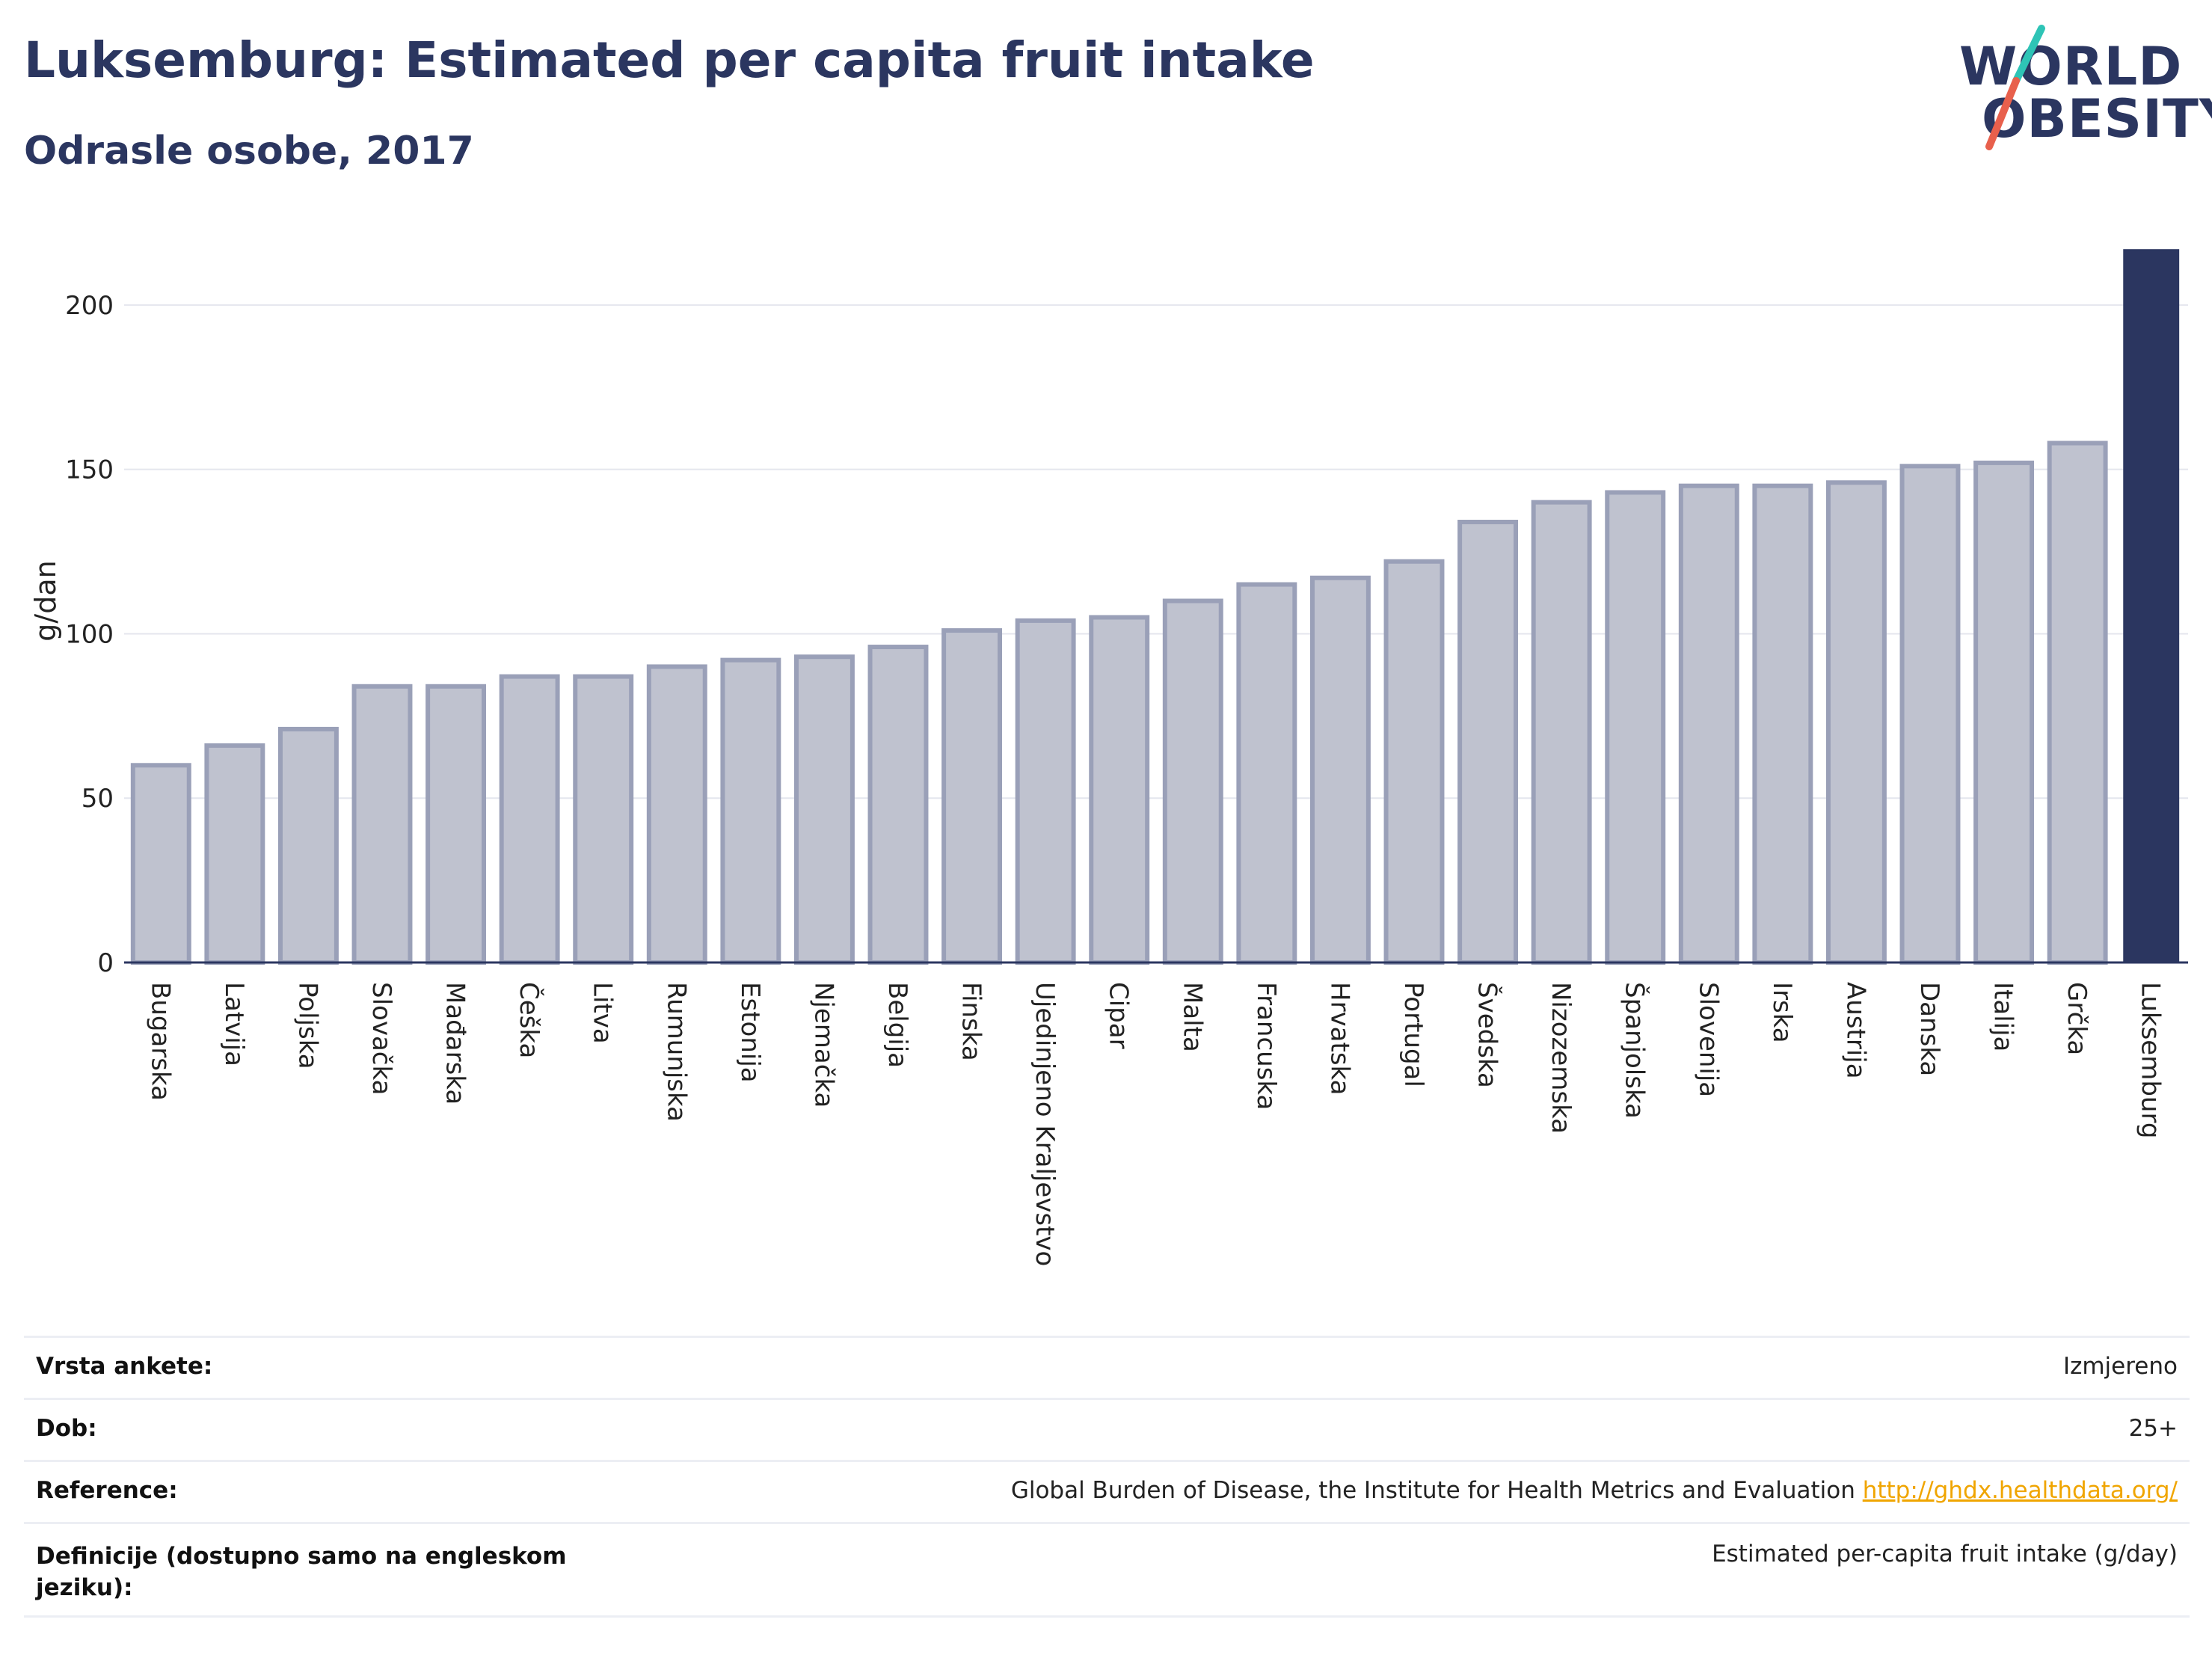  What do you see at coordinates (89, 634) in the screenshot?
I see `y-tick-label: 100` at bounding box center [89, 634].